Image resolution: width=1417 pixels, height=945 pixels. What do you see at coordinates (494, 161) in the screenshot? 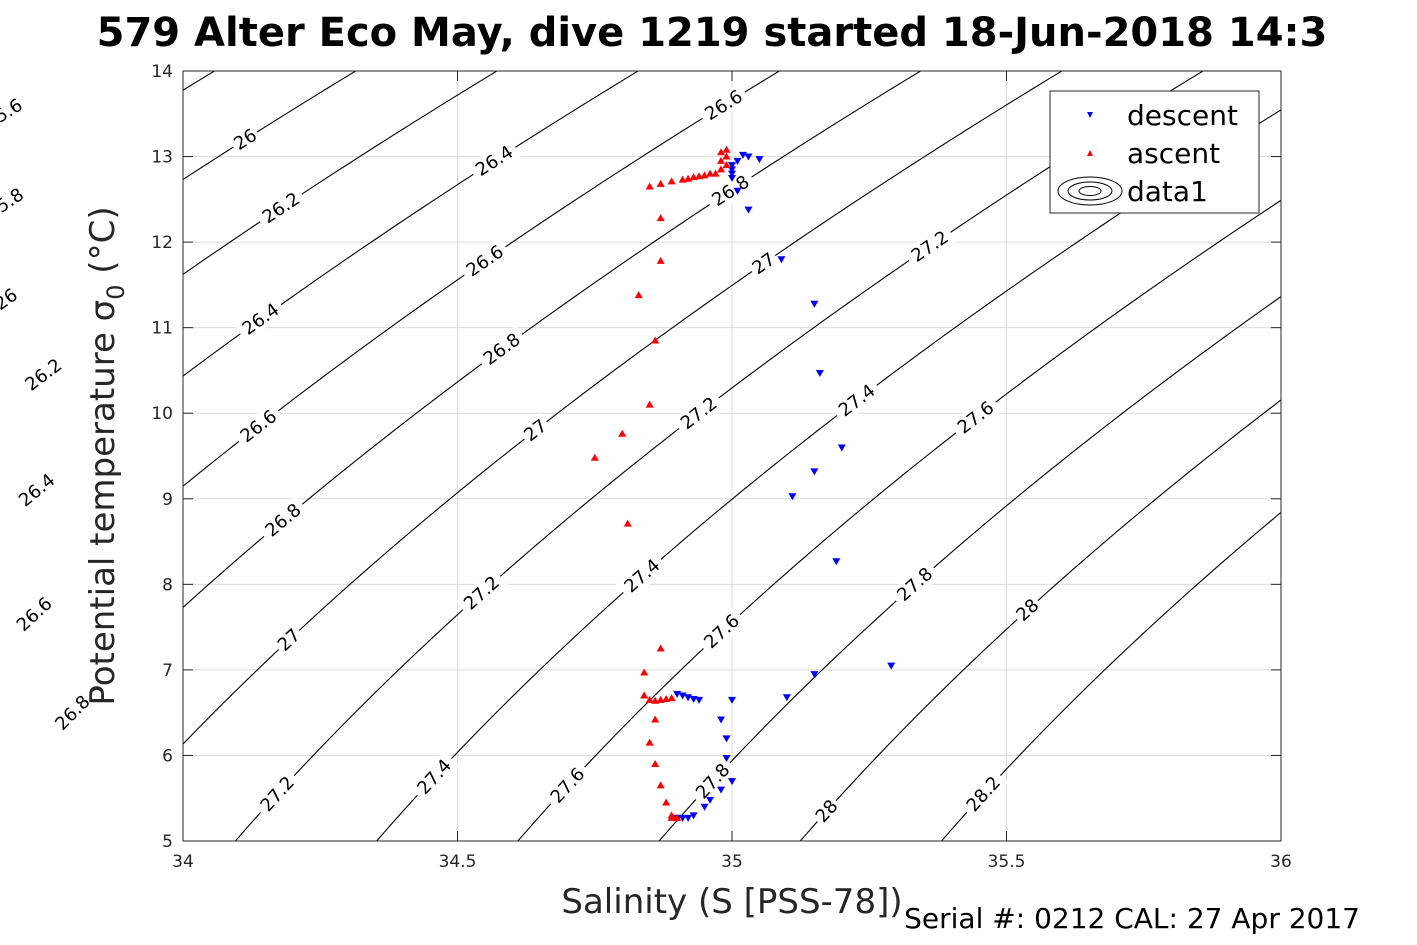
I see `contour-label: 26.4` at bounding box center [494, 161].